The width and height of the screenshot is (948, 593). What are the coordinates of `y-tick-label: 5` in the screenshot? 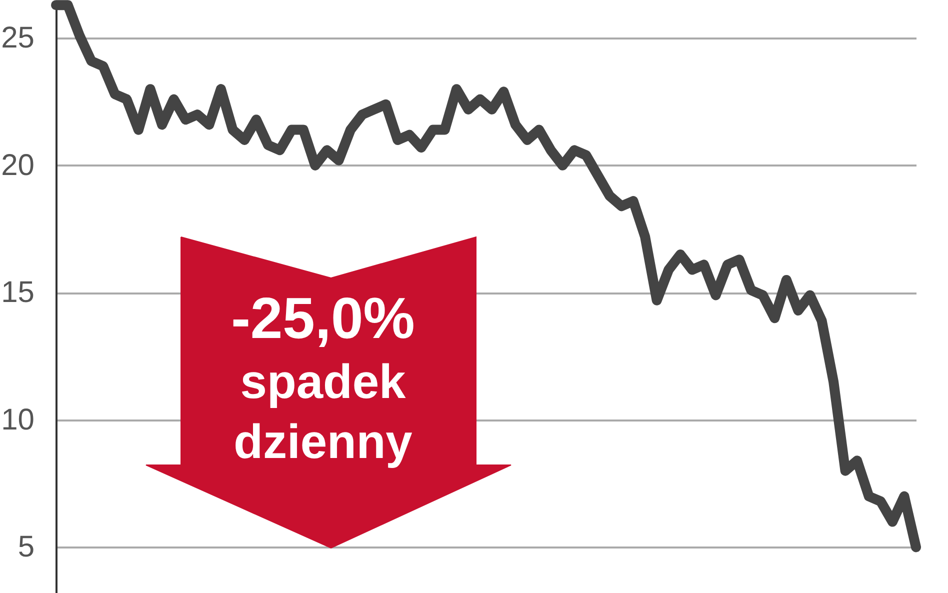 It's located at (26, 547).